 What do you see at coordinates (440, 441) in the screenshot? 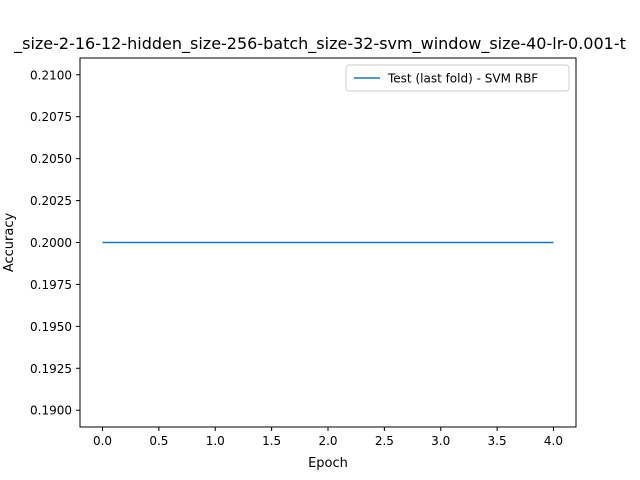
I see `x-tick-label: 3.0` at bounding box center [440, 441].